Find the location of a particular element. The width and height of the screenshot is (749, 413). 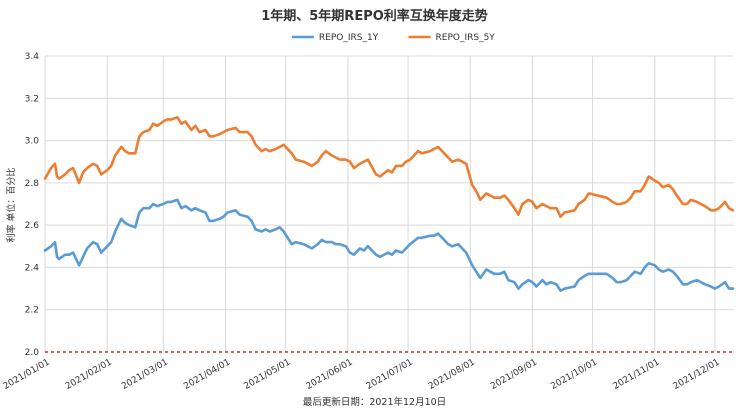

y-tick-label: 3.4 is located at coordinates (32, 57).